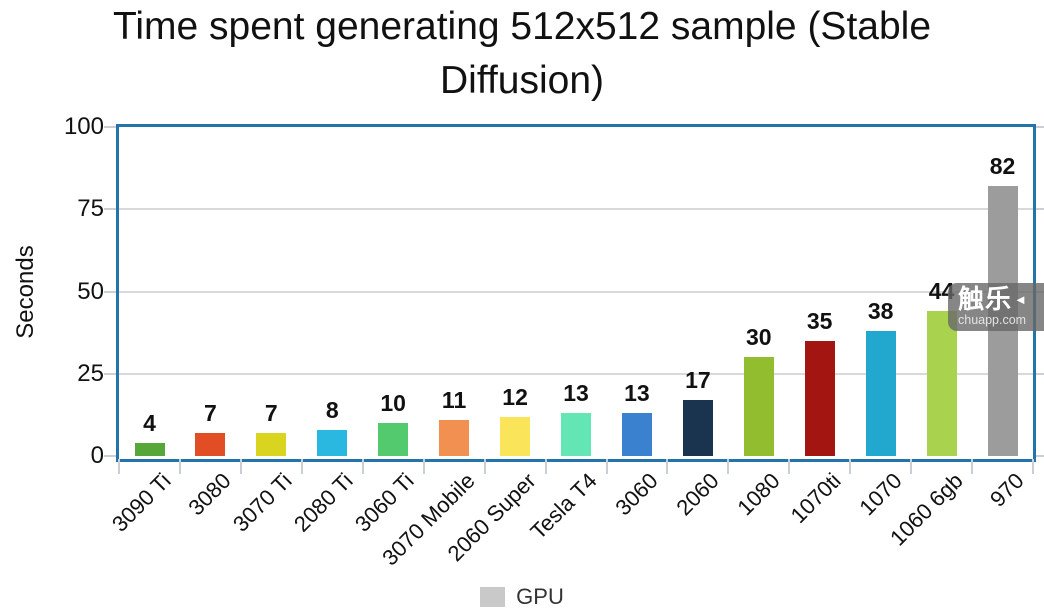 The height and width of the screenshot is (611, 1044). Describe the element at coordinates (90, 209) in the screenshot. I see `y-tick-label: 75` at that location.